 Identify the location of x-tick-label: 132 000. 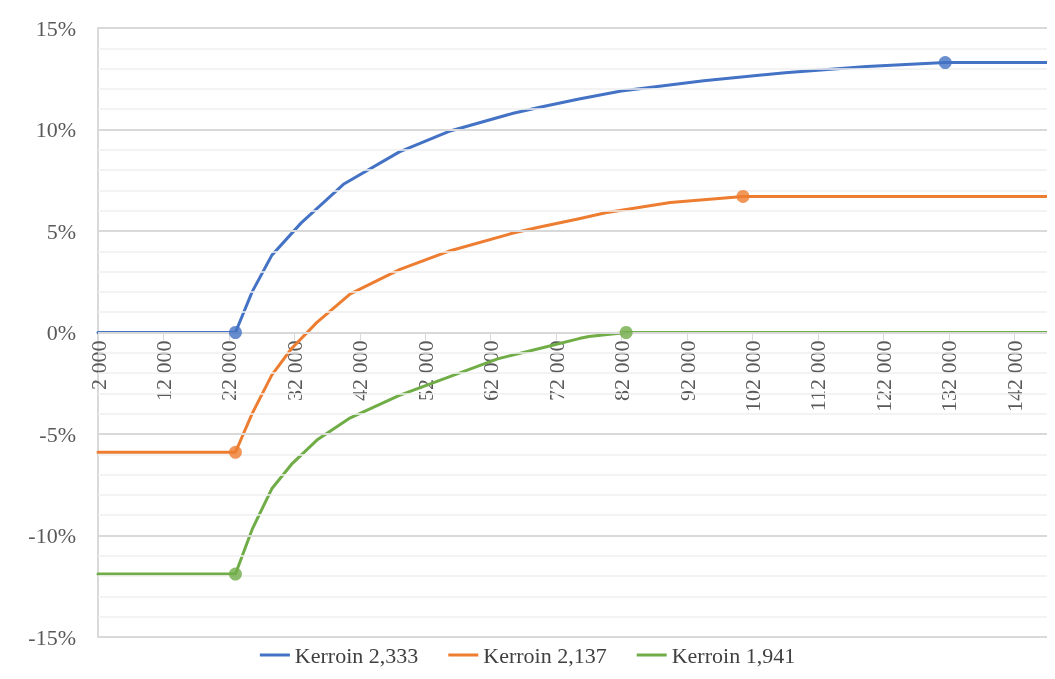
(949, 376).